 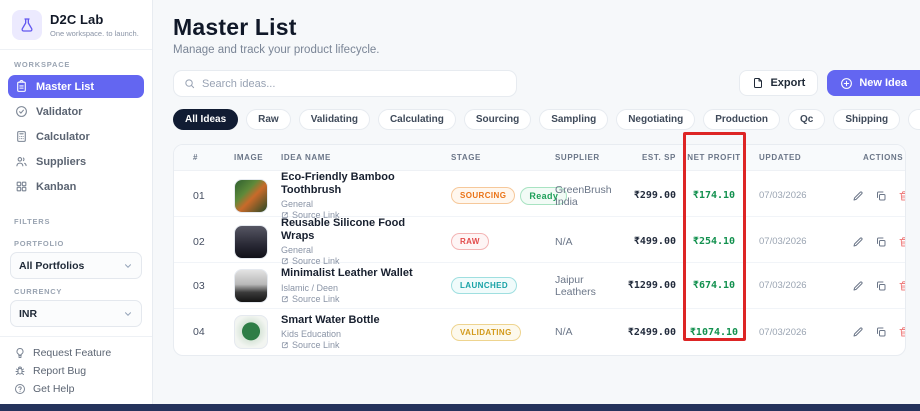 I want to click on workspace-section-label: WORKSPACE, so click(x=42, y=64).